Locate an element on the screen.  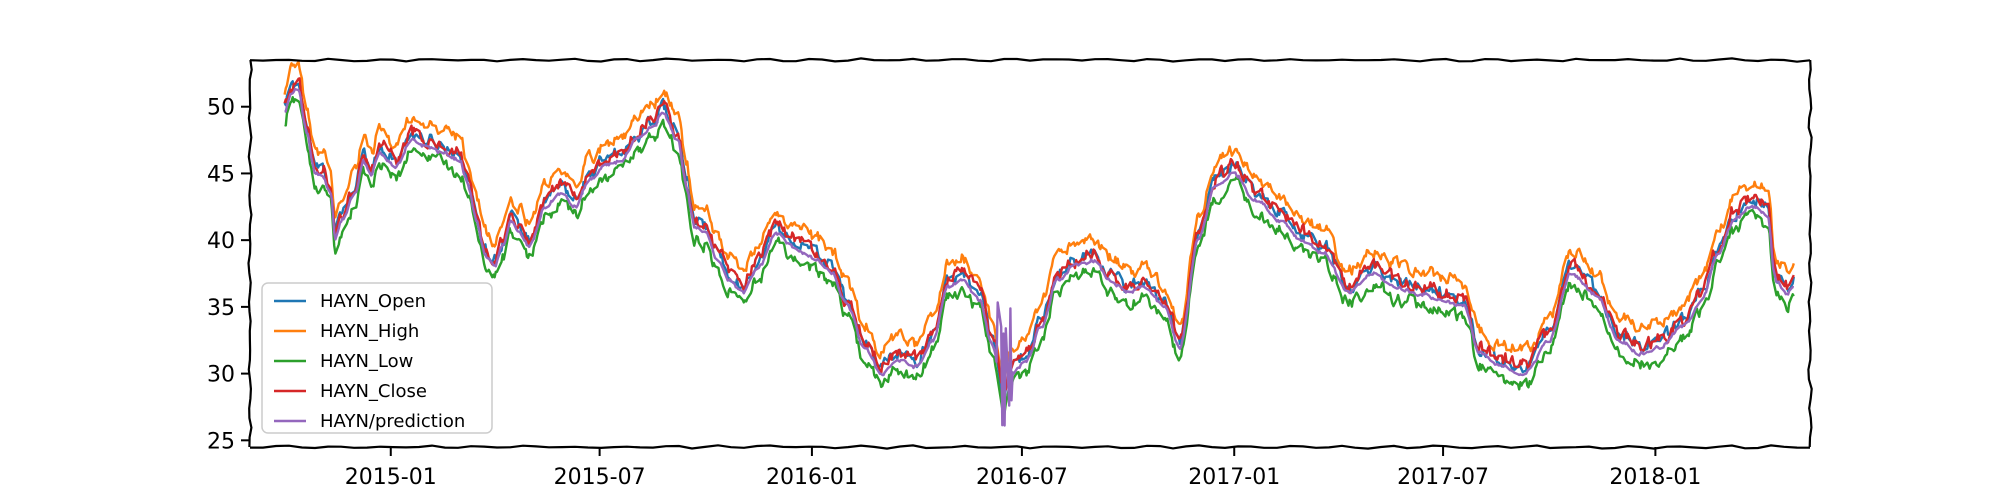
y-tick-label: 30 is located at coordinates (221, 375).